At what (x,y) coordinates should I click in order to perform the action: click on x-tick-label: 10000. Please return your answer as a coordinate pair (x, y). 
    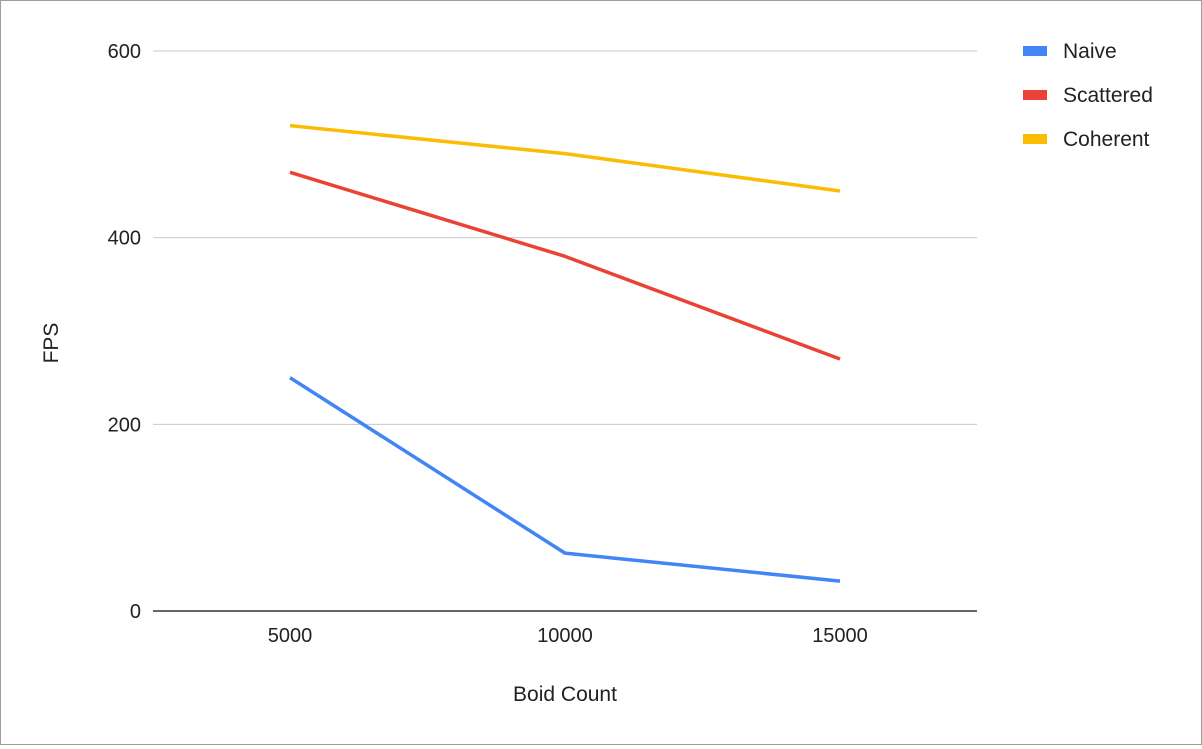
    Looking at the image, I should click on (565, 636).